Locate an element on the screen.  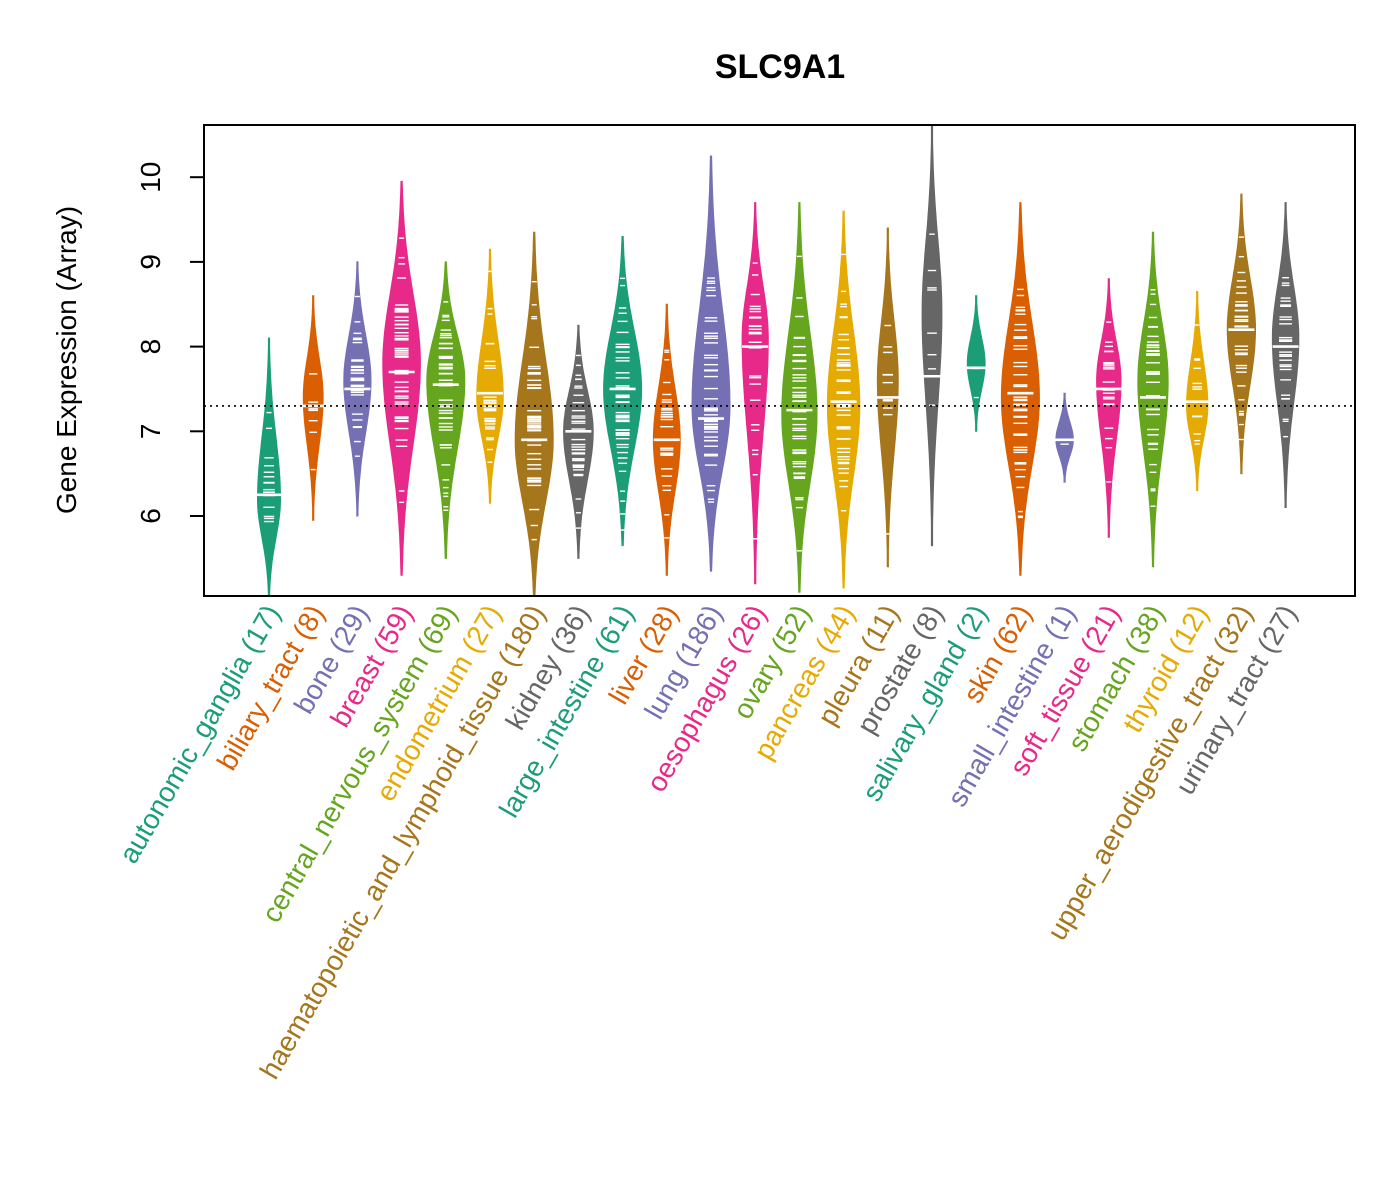
y-axis-label: Gene Expression (Array) is located at coordinates (66, 360).